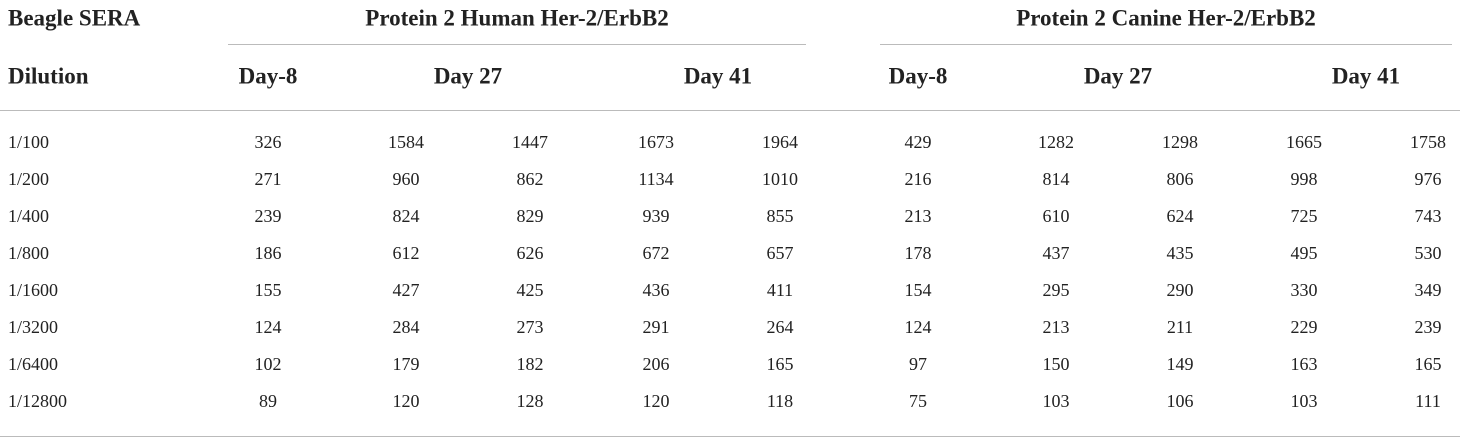 The height and width of the screenshot is (443, 1460). I want to click on cell: 626, so click(530, 253).